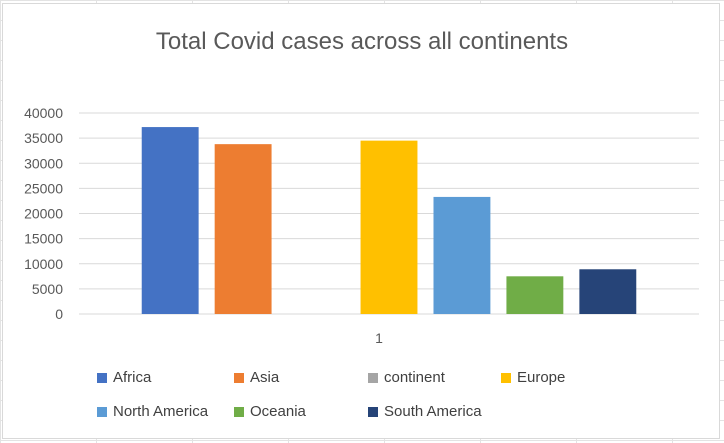 The height and width of the screenshot is (443, 724). What do you see at coordinates (43, 138) in the screenshot?
I see `y-tick-label: 35000` at bounding box center [43, 138].